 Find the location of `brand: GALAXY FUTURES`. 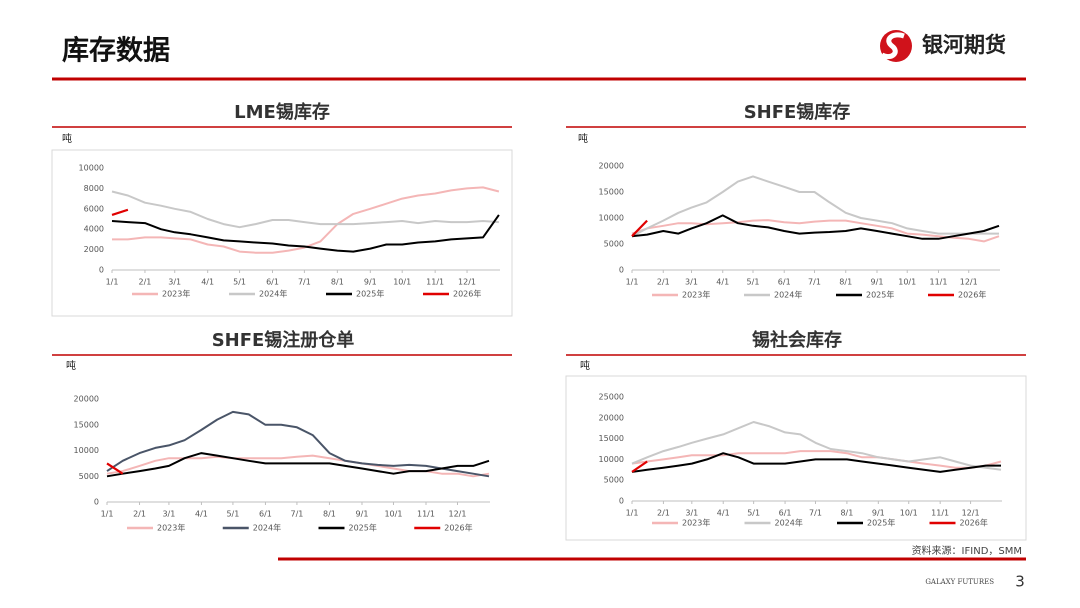

brand: GALAXY FUTURES is located at coordinates (959, 582).